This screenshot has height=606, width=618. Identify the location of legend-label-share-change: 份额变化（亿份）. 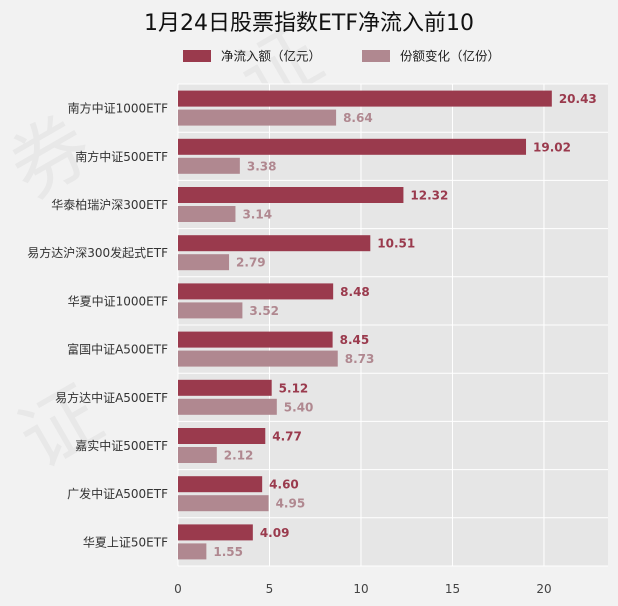
(450, 56).